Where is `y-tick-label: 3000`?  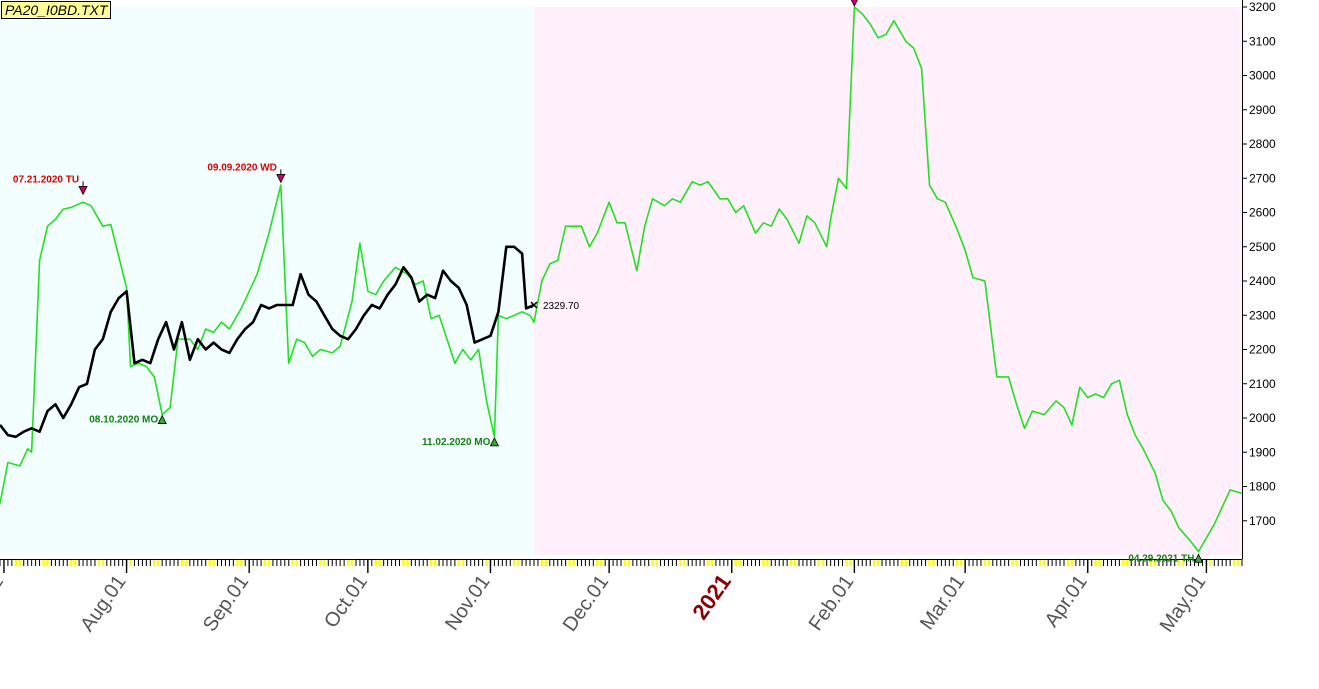
y-tick-label: 3000 is located at coordinates (1262, 76).